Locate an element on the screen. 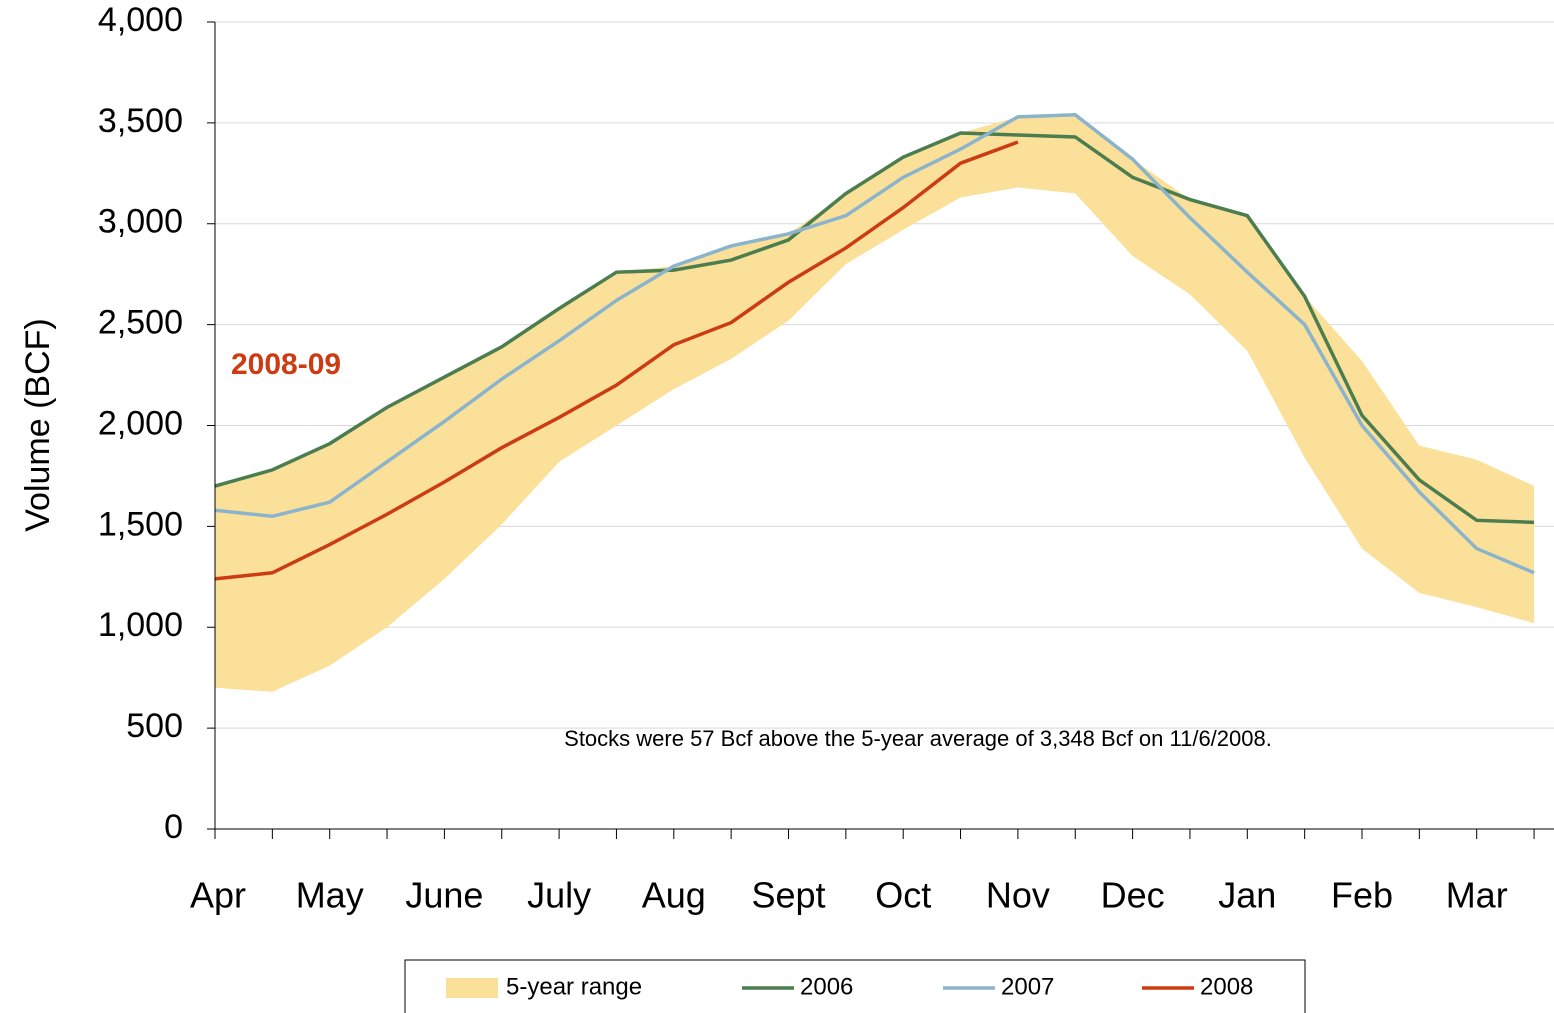 This screenshot has width=1554, height=1013. x-tick-label: Dec is located at coordinates (1133, 895).